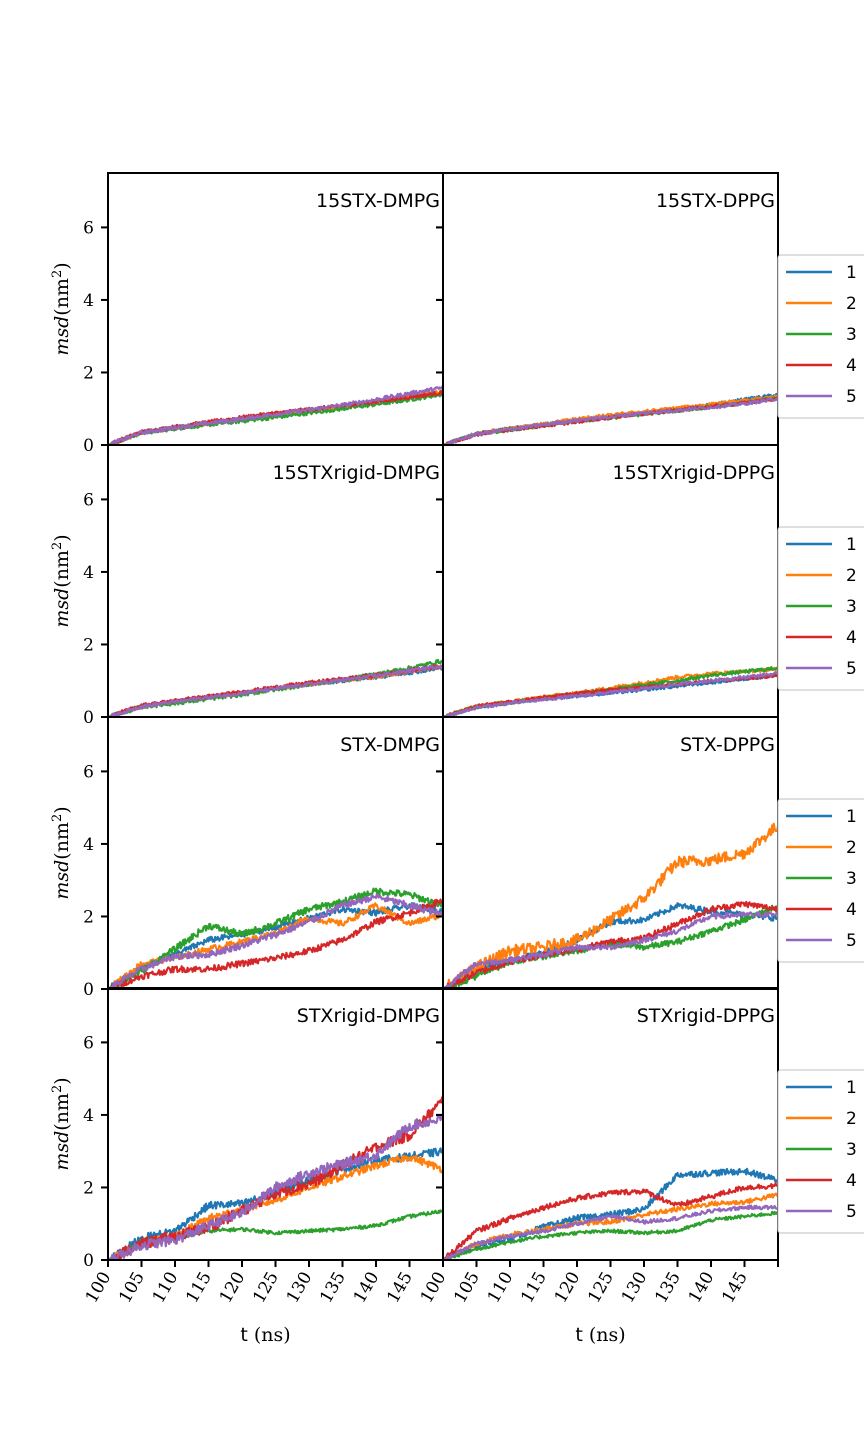 The width and height of the screenshot is (864, 1440). What do you see at coordinates (694, 473) in the screenshot?
I see `panel-title: 15STXrigid-DPPG` at bounding box center [694, 473].